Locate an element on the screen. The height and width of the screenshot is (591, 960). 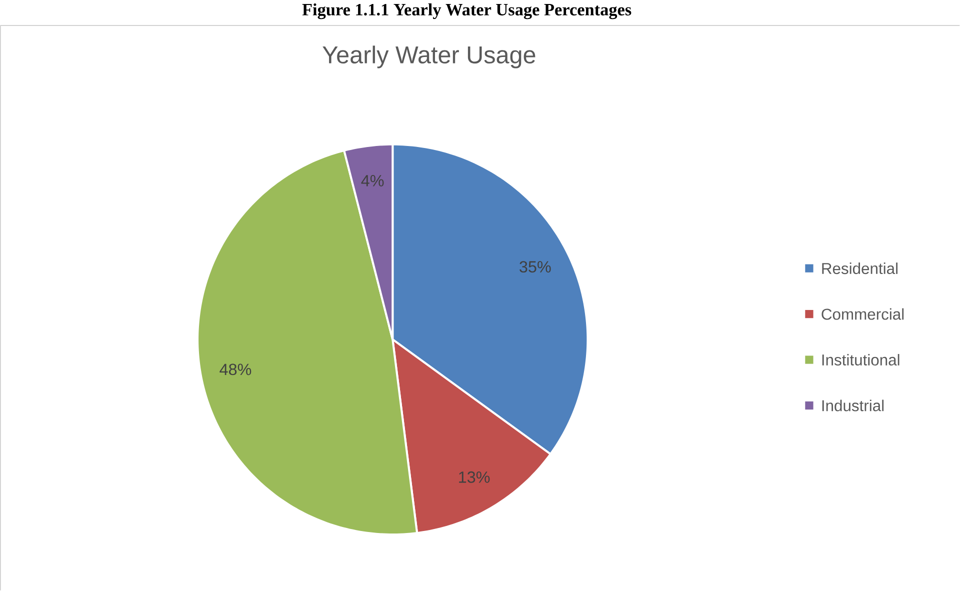
data-label: 13% is located at coordinates (474, 477).